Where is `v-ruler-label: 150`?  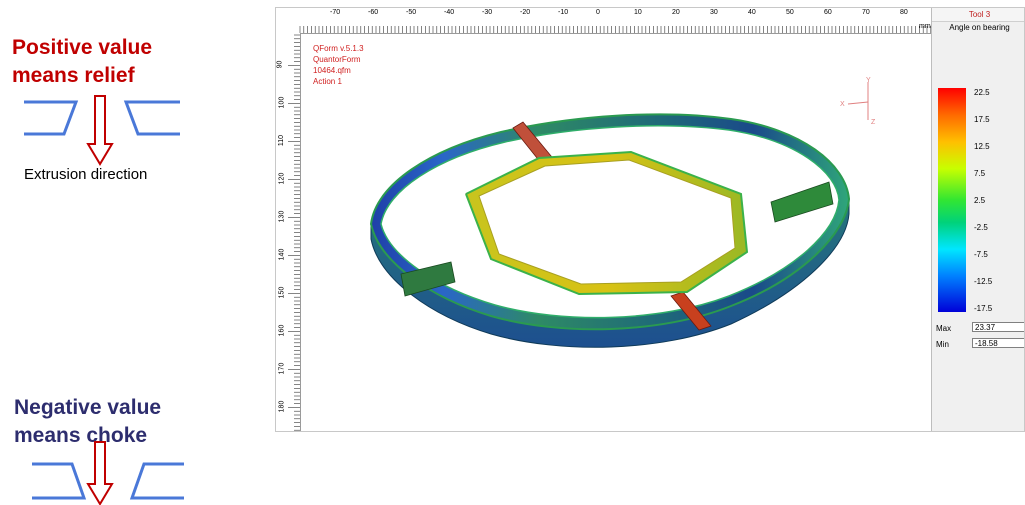 v-ruler-label: 150 is located at coordinates (282, 292).